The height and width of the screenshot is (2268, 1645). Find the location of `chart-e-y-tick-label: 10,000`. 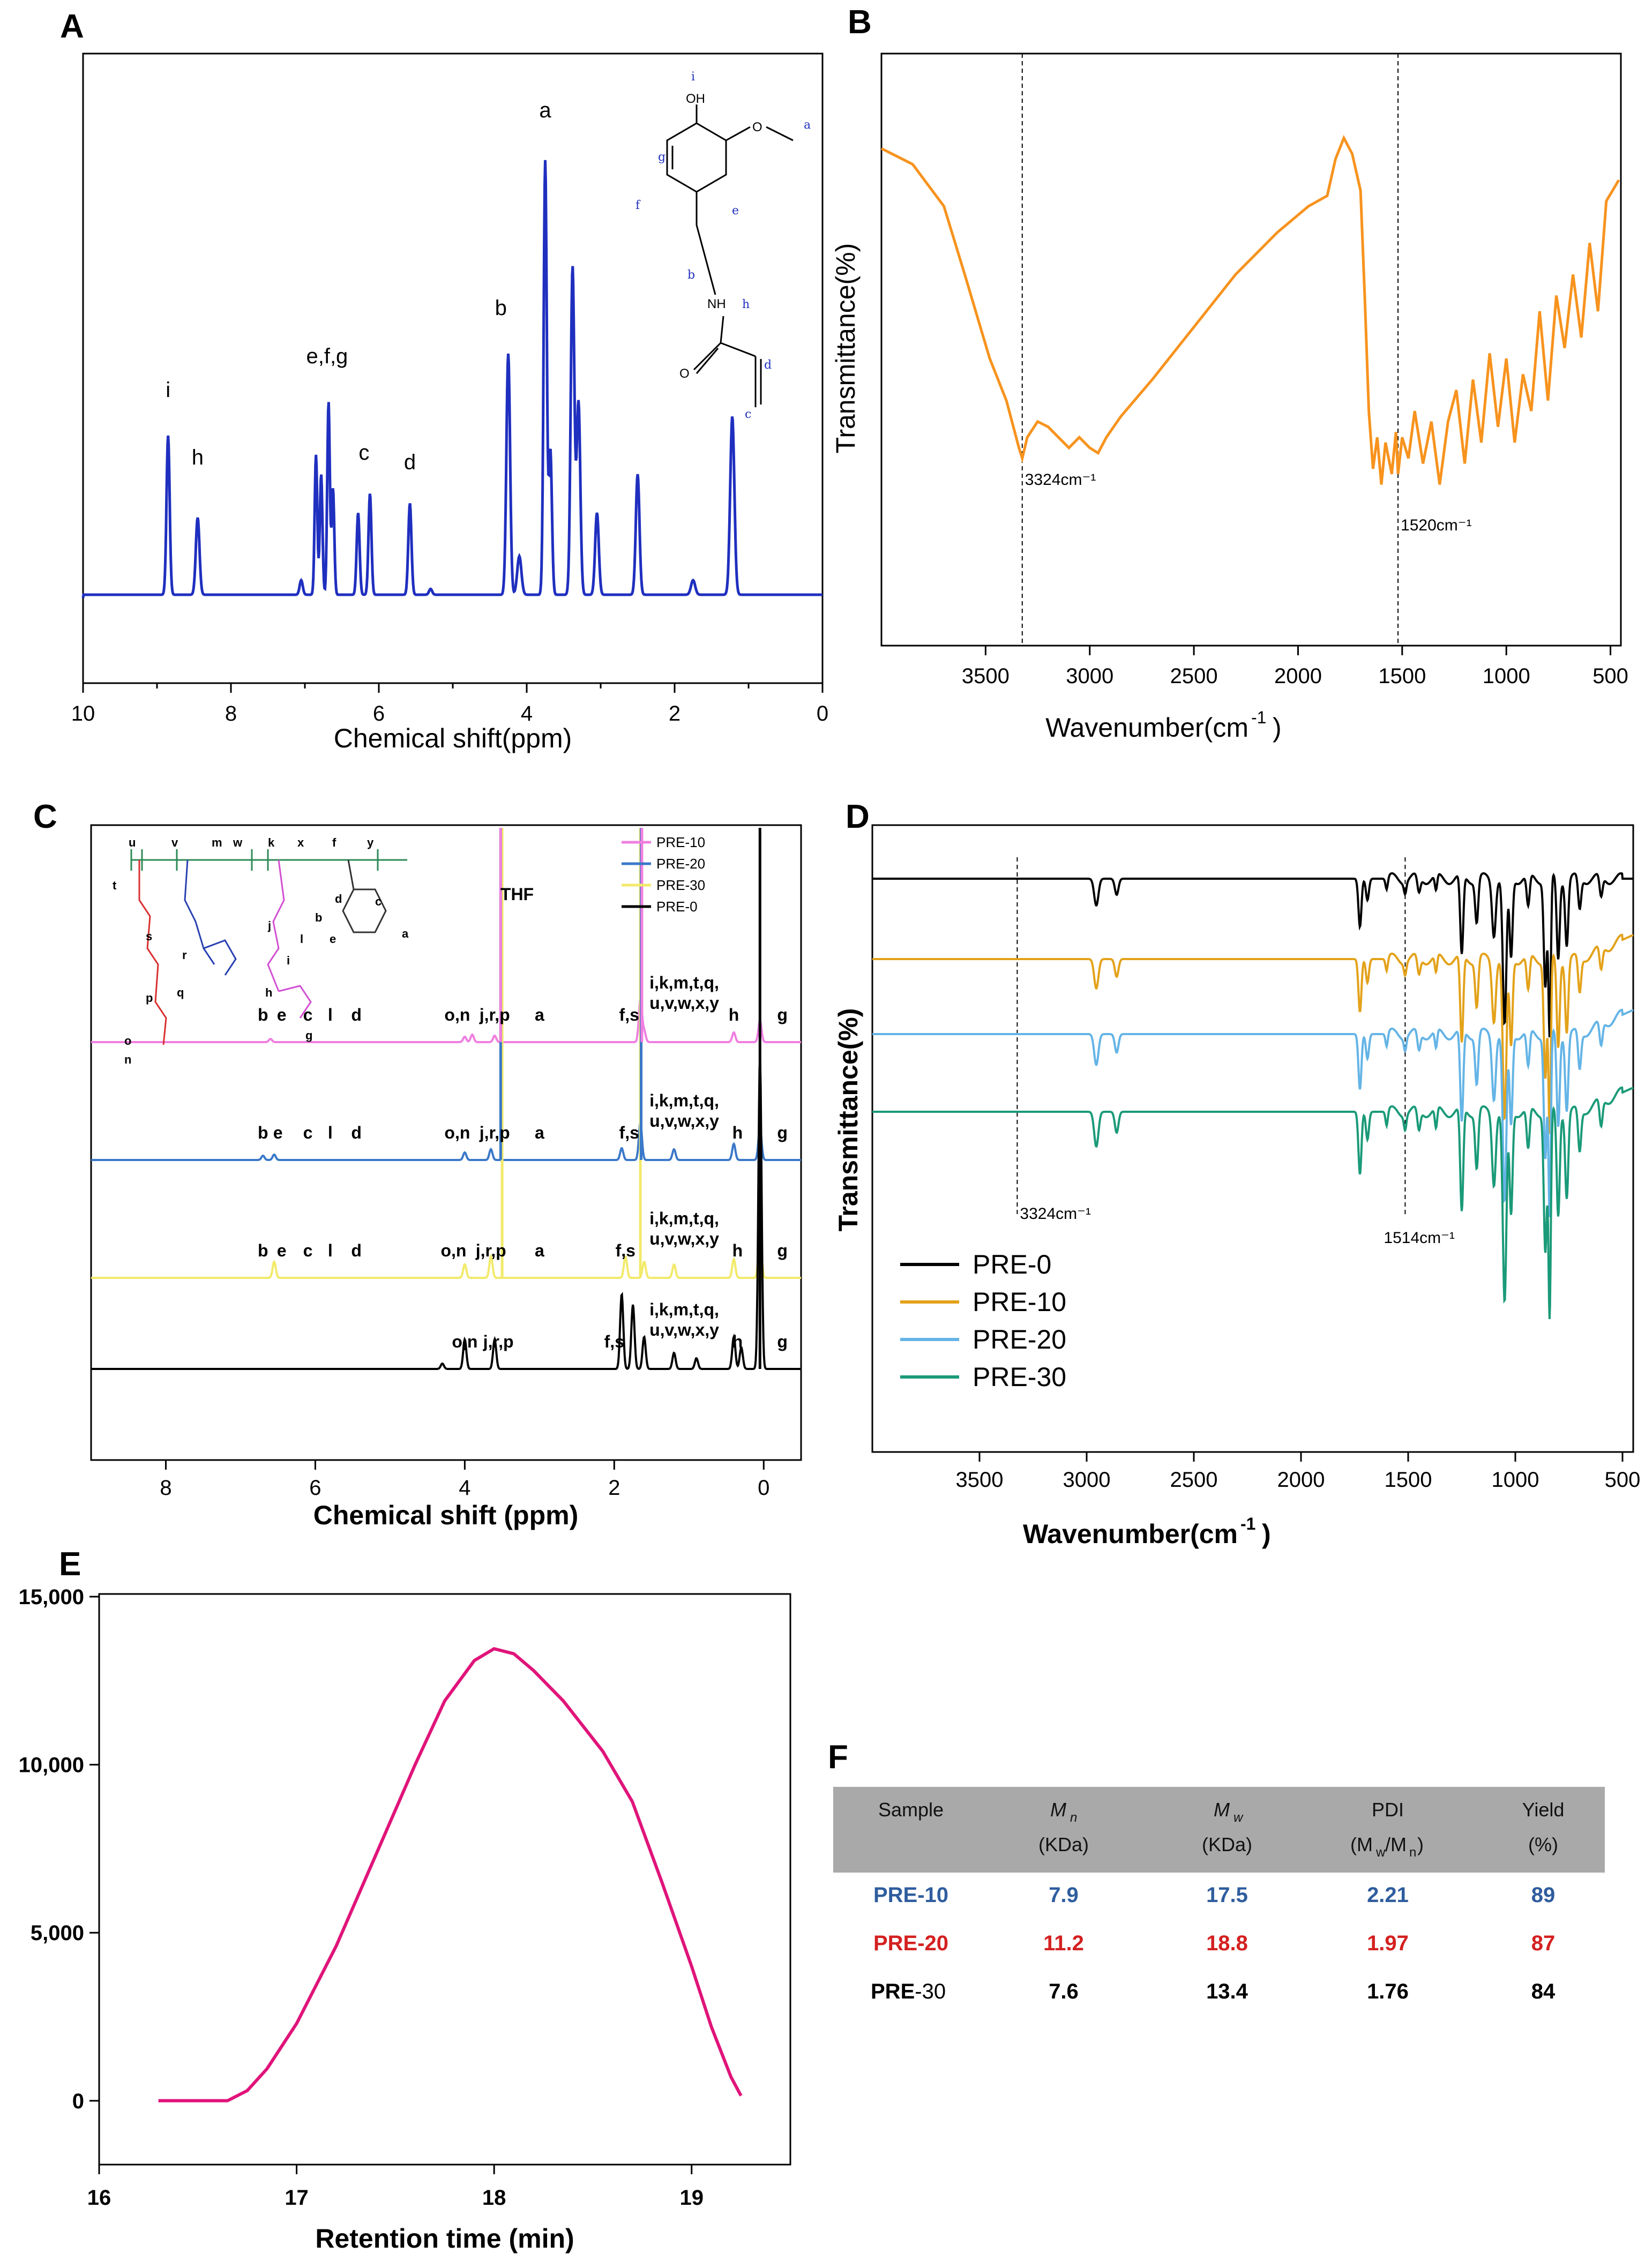

chart-e-y-tick-label: 10,000 is located at coordinates (51, 1766).